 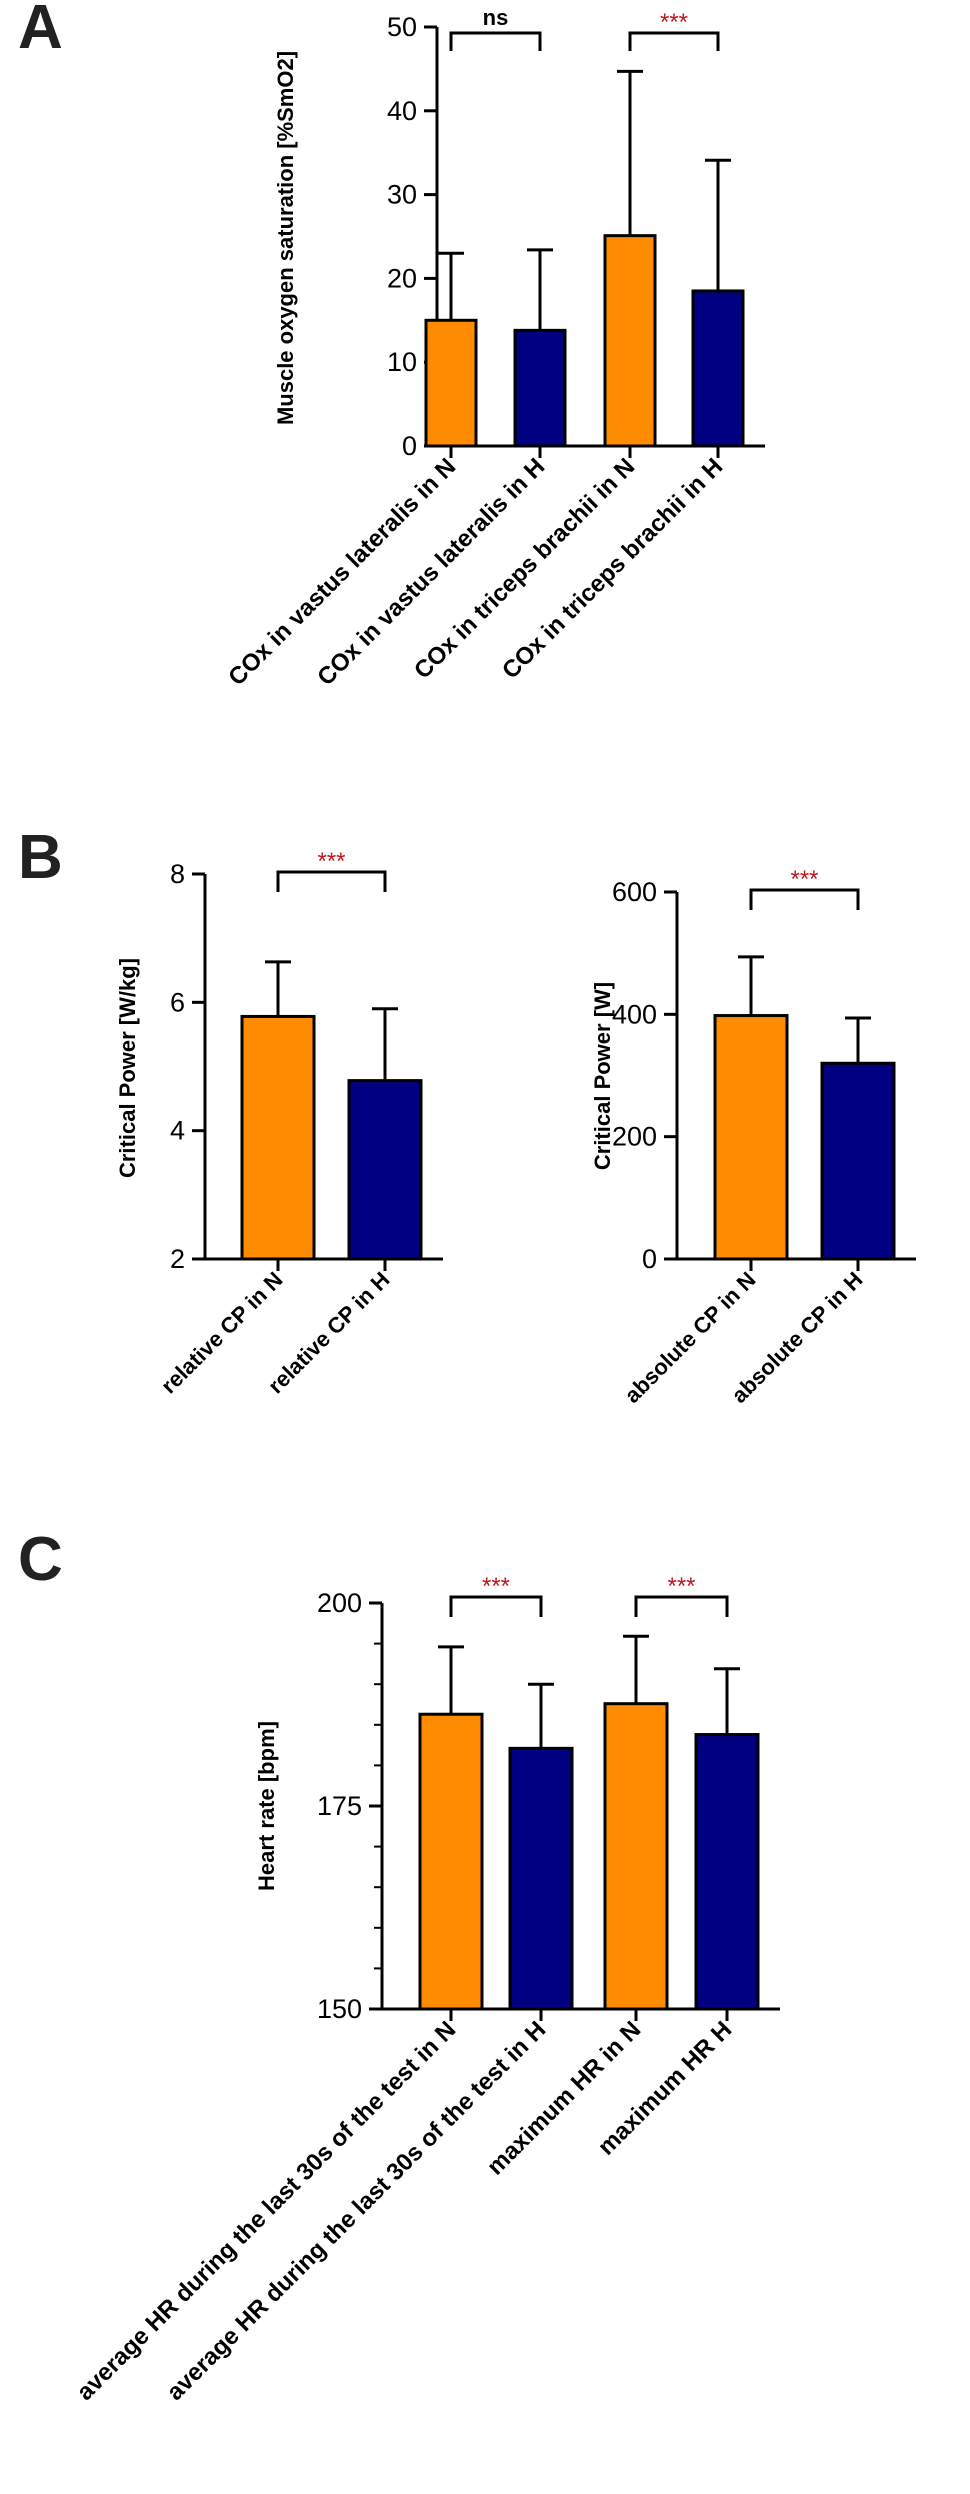 What do you see at coordinates (402, 278) in the screenshot?
I see `y-tick-label: 20` at bounding box center [402, 278].